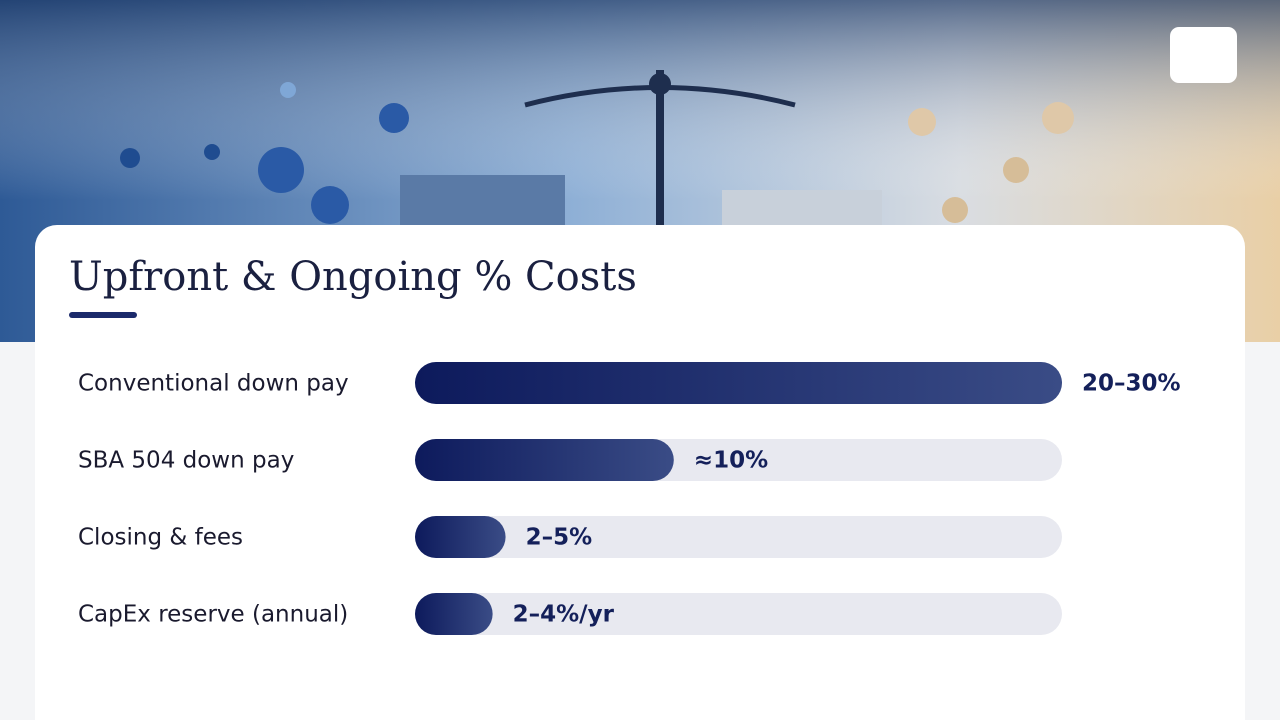 The height and width of the screenshot is (720, 1280). Describe the element at coordinates (353, 277) in the screenshot. I see `chart-title: Upfront & Ongoing % Costs` at that location.